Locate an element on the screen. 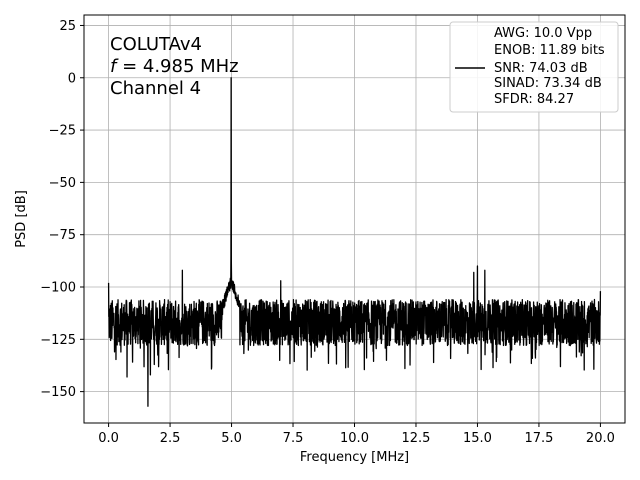 Image resolution: width=640 pixels, height=480 pixels. legend-box is located at coordinates (534, 67).